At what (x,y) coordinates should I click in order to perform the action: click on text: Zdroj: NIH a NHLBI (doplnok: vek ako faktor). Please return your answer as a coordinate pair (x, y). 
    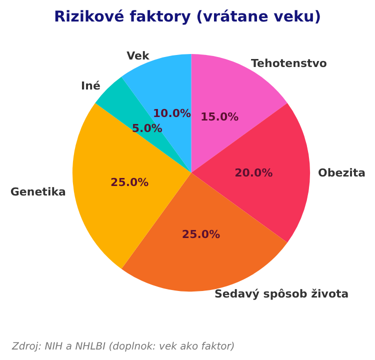
    Looking at the image, I should click on (123, 347).